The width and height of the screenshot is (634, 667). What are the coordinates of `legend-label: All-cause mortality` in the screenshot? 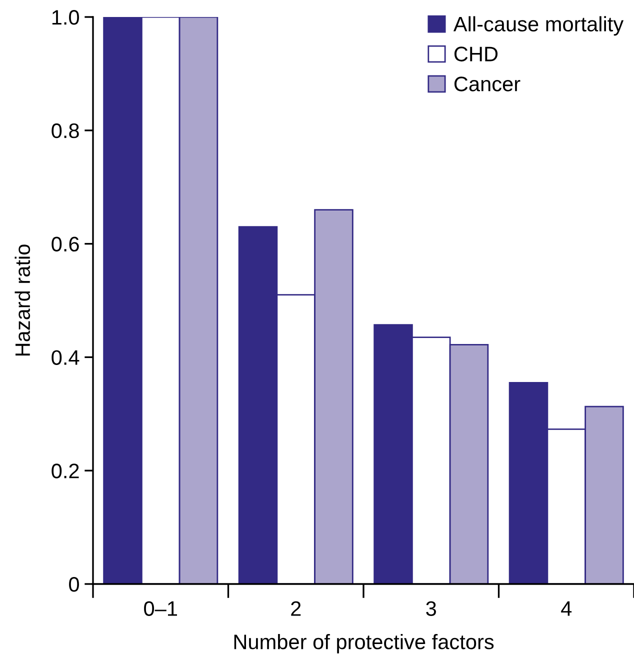 It's located at (538, 26).